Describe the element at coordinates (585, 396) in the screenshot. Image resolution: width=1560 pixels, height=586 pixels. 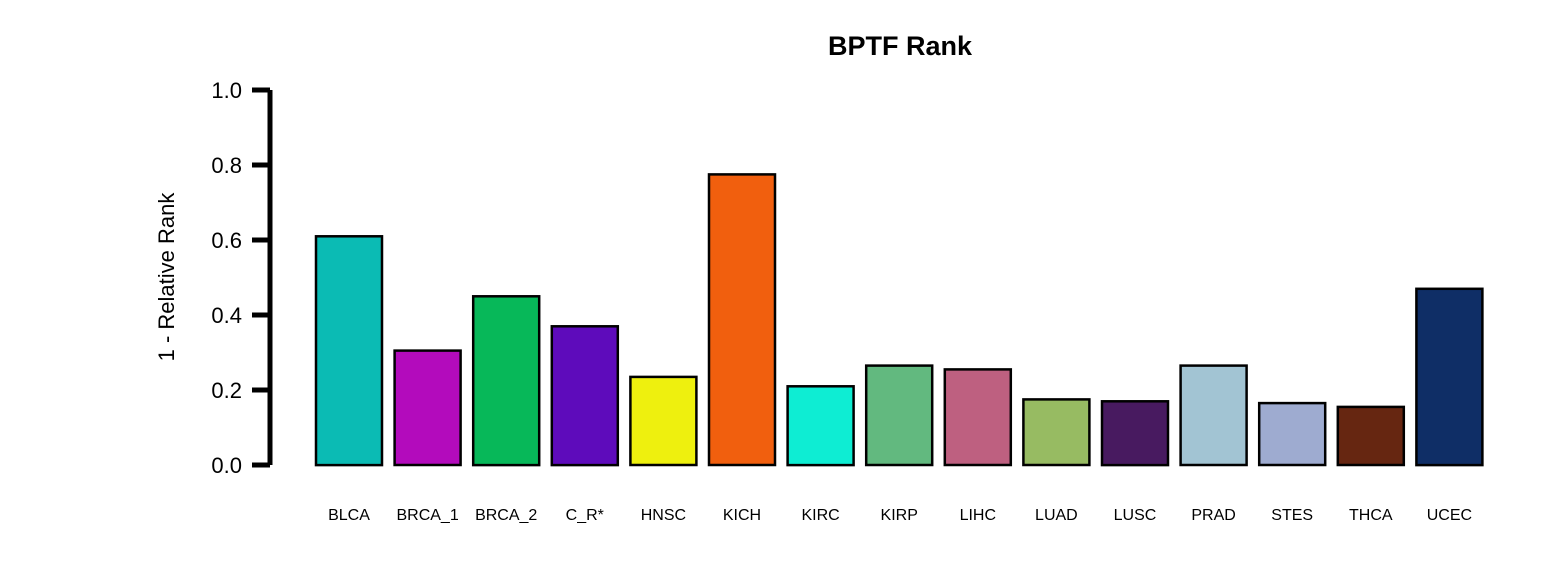
I see `bar-c-r` at that location.